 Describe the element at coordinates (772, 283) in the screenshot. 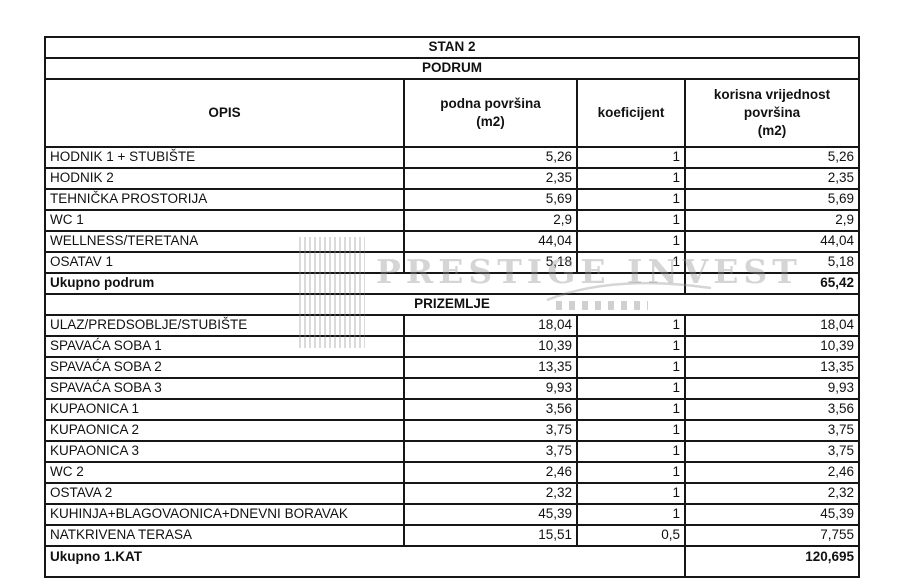

I see `total-value-cell: 65,42` at that location.